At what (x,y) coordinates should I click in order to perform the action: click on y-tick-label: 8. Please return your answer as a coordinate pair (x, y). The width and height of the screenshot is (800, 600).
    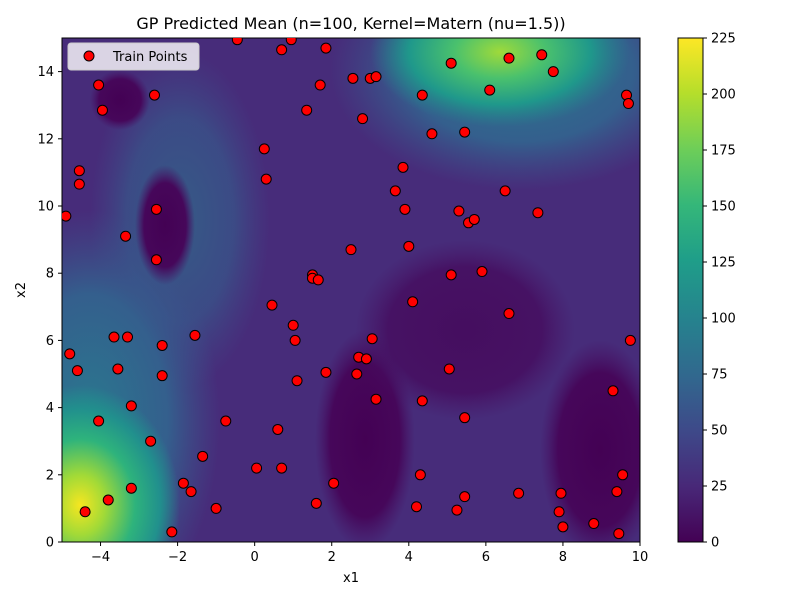
    Looking at the image, I should click on (50, 274).